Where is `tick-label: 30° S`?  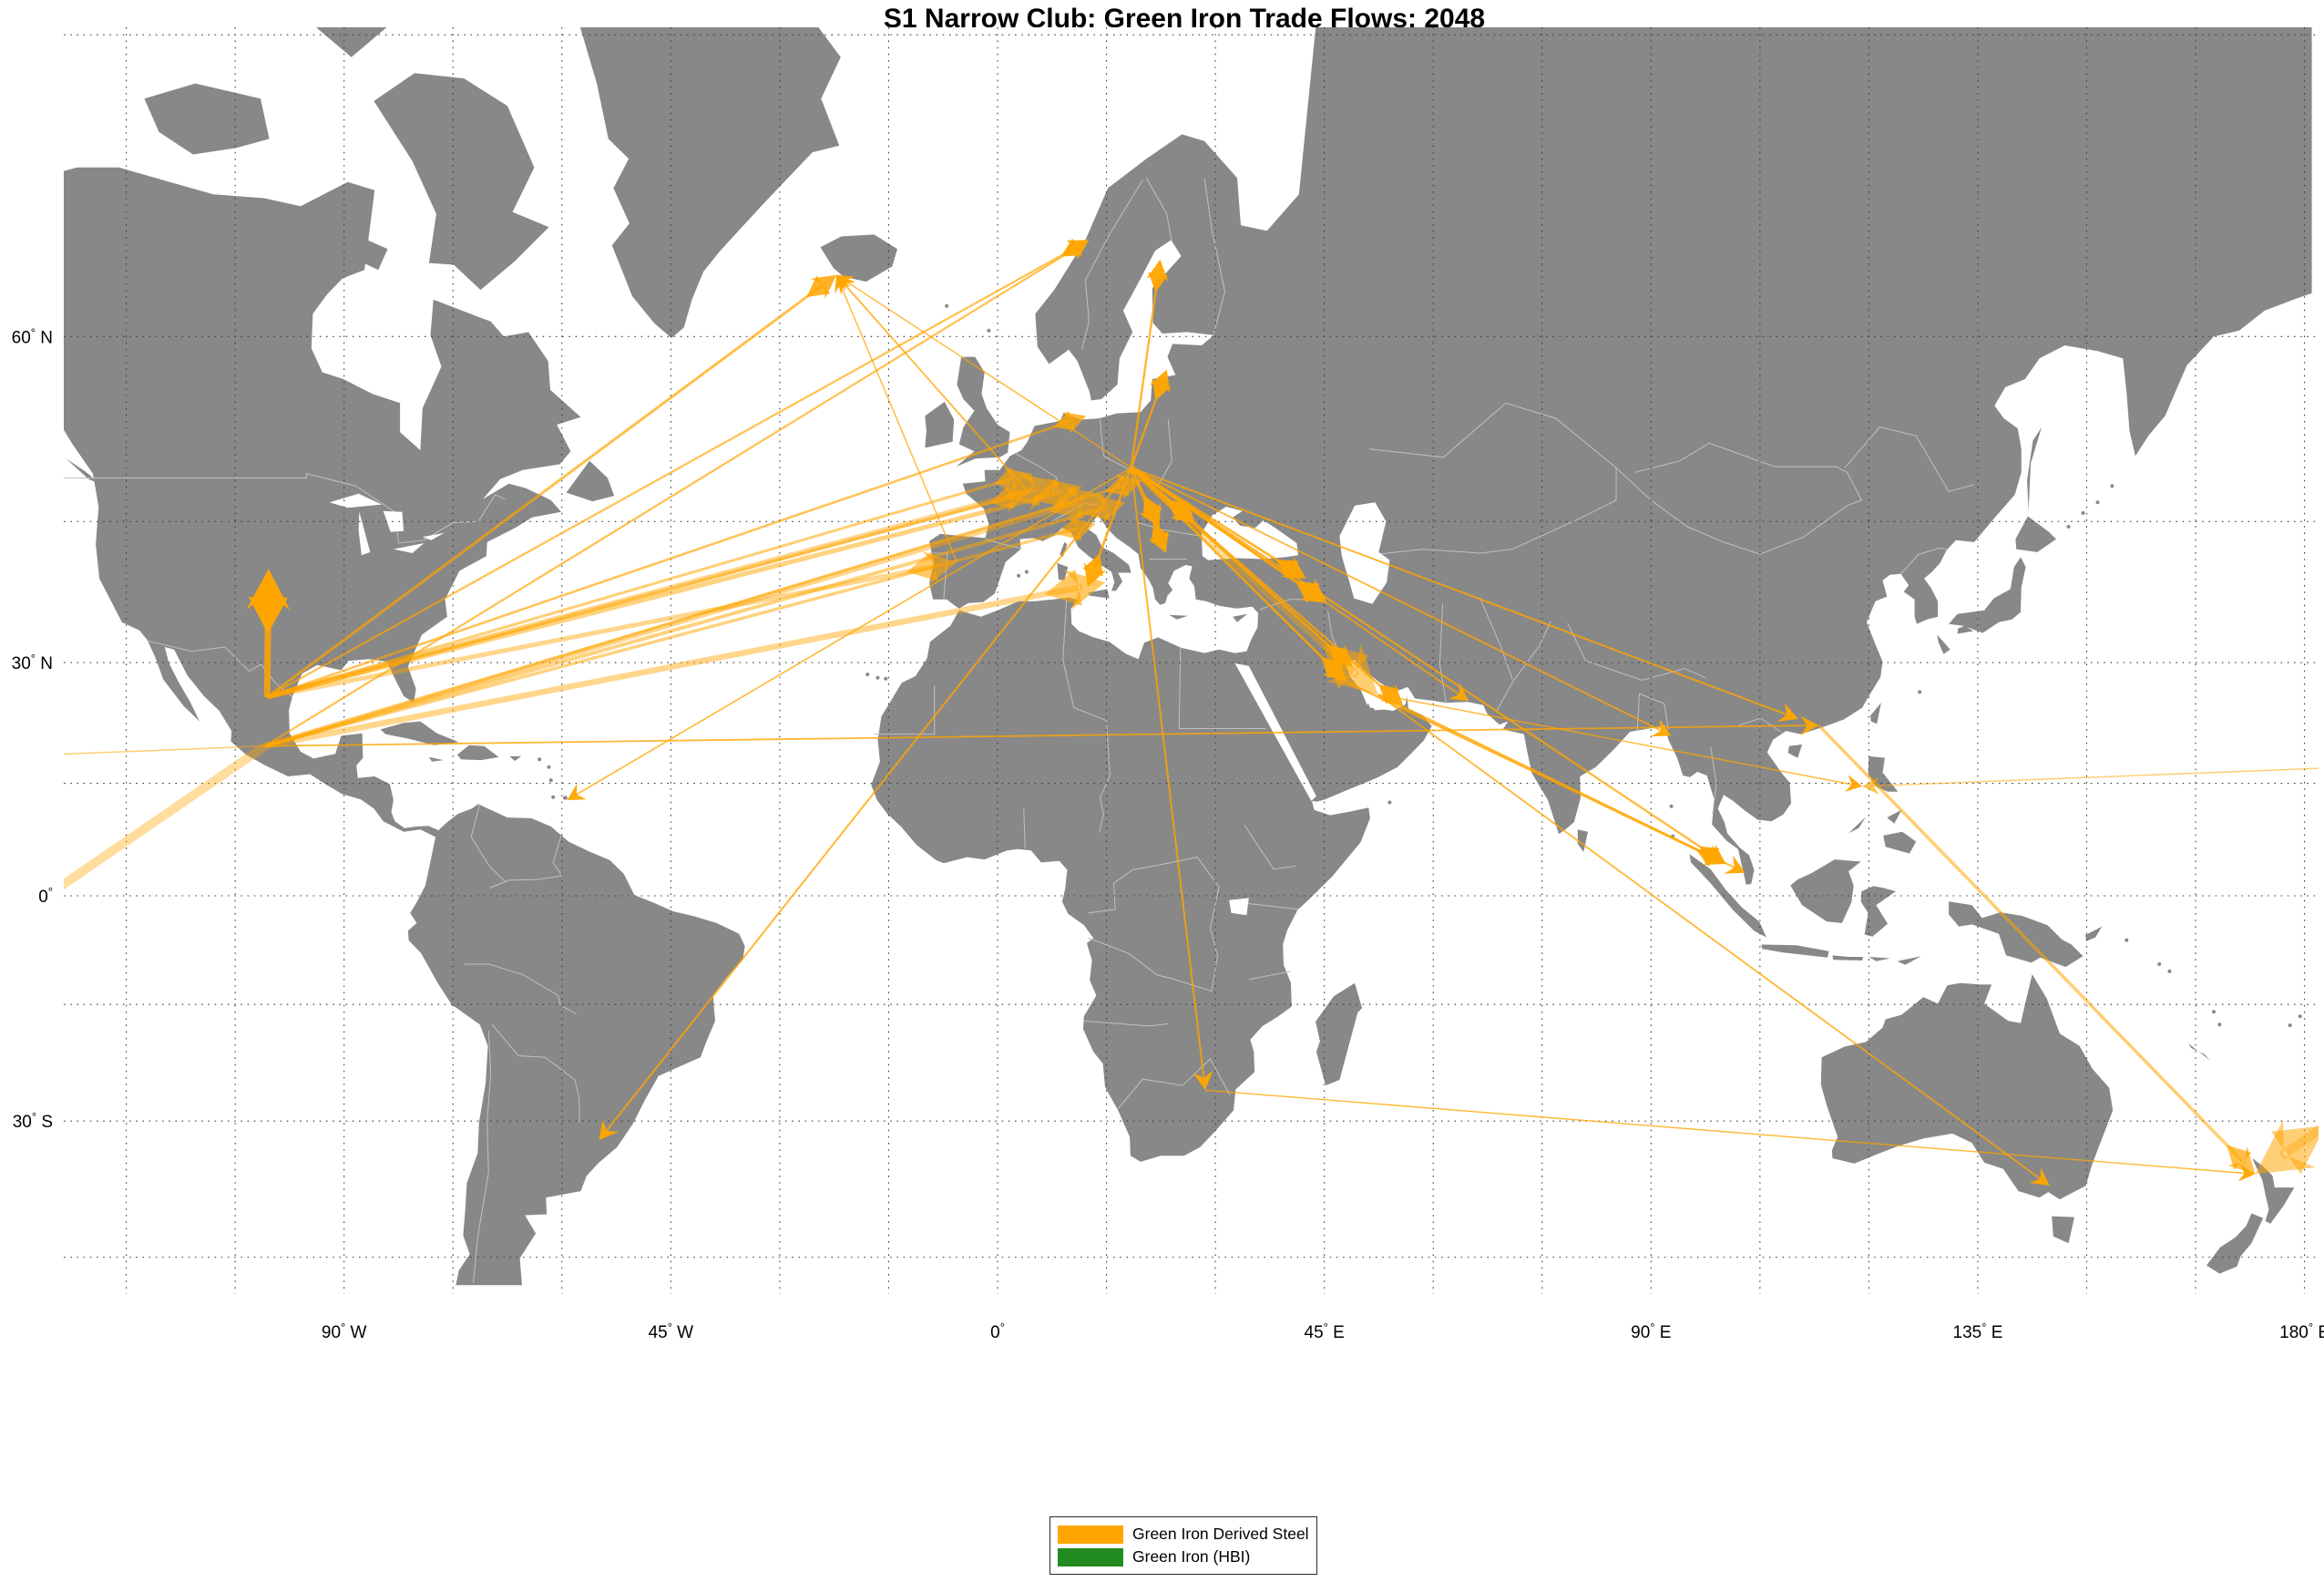
tick-label: 30° S is located at coordinates (33, 1121).